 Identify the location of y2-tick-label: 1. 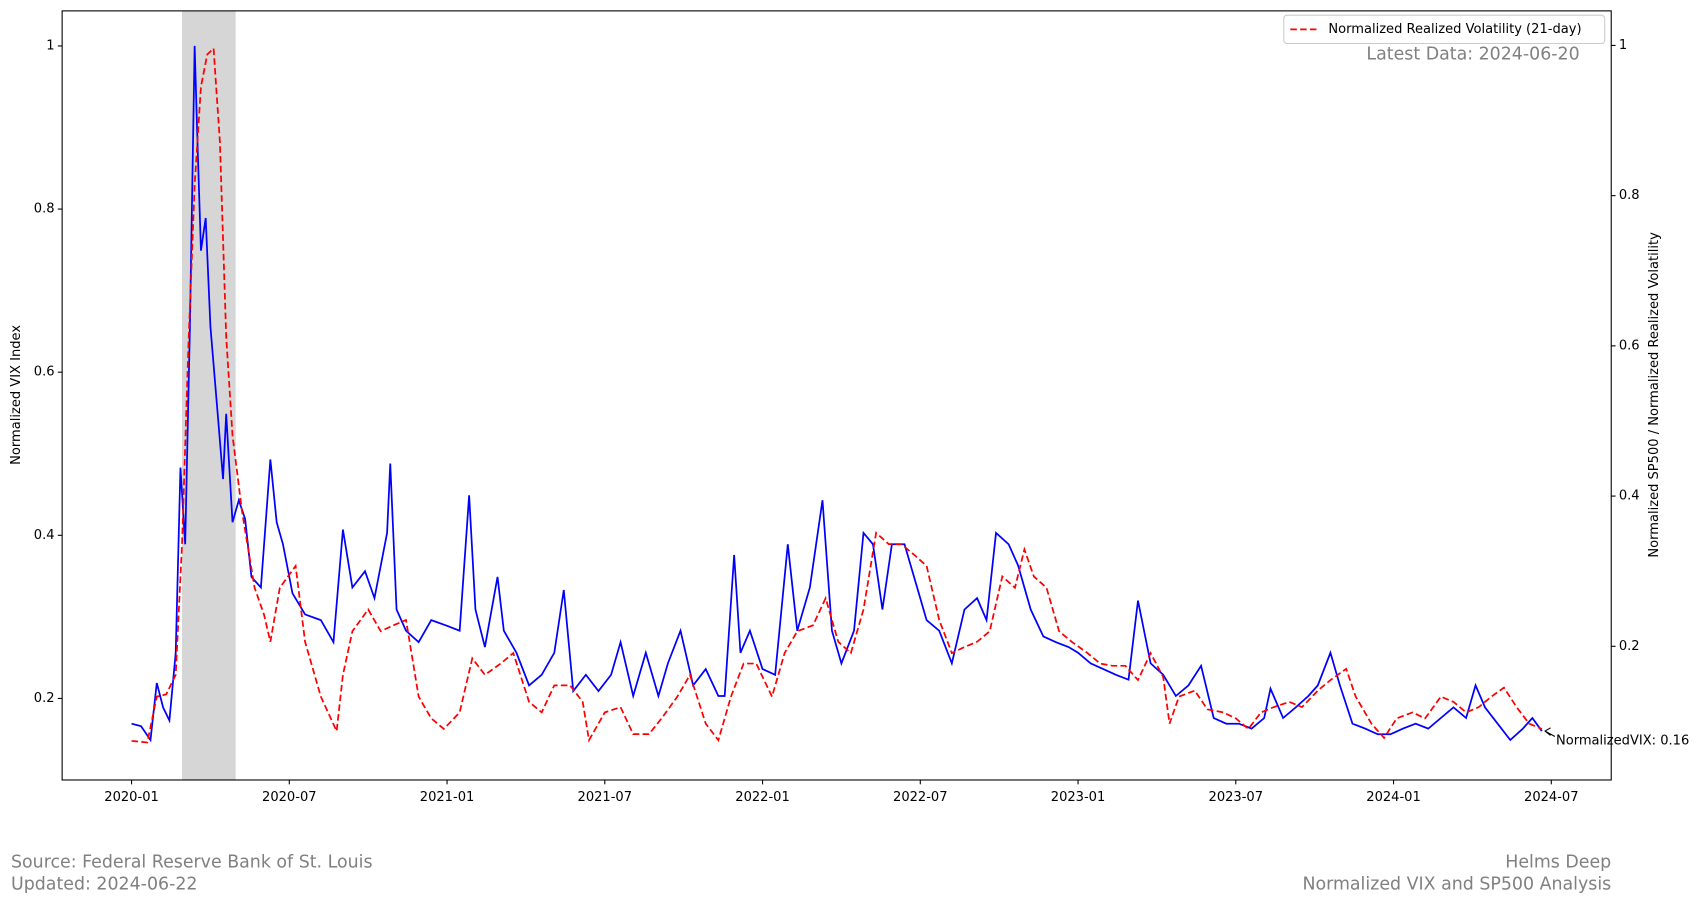
(1623, 45).